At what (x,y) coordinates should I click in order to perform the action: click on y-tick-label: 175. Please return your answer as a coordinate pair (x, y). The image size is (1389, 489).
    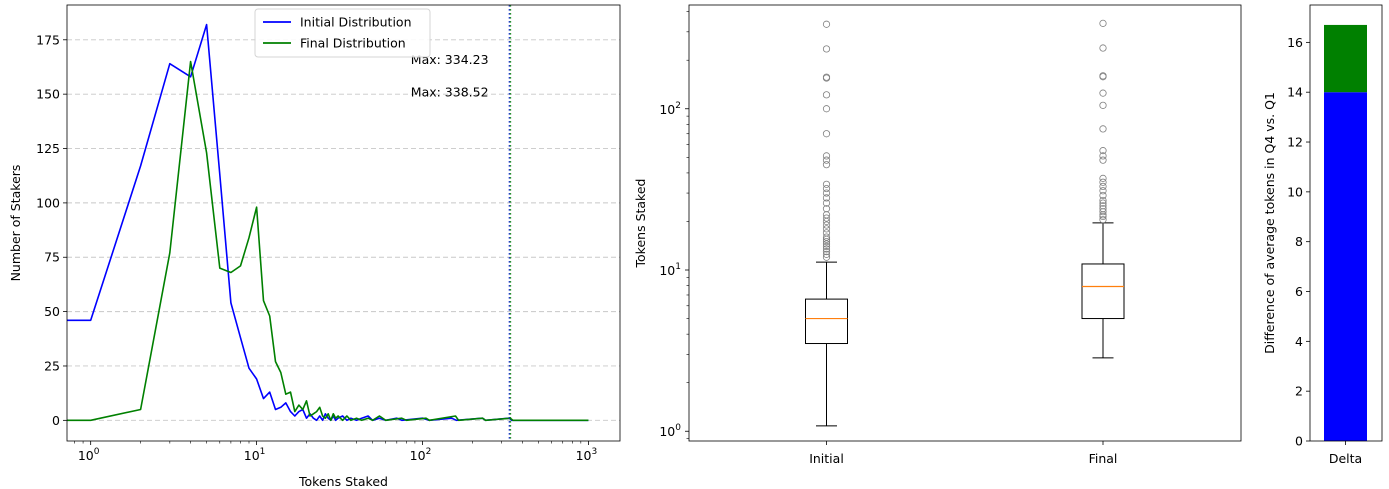
    Looking at the image, I should click on (48, 39).